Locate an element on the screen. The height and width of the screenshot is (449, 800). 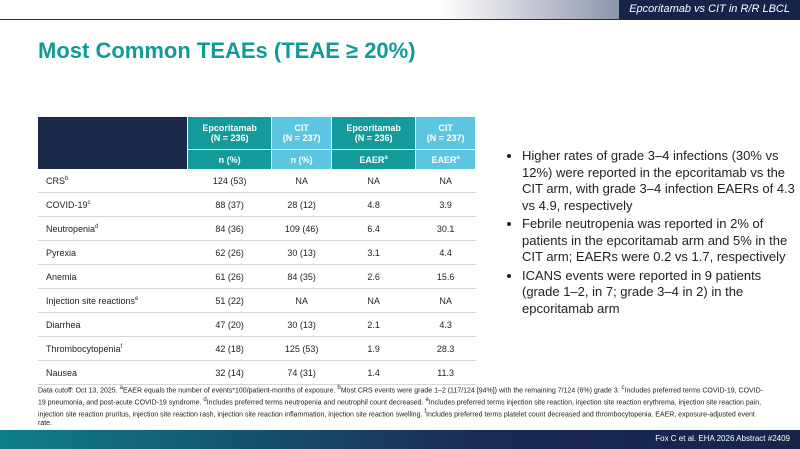
row-label-text: Pyrexia is located at coordinates (61, 252).